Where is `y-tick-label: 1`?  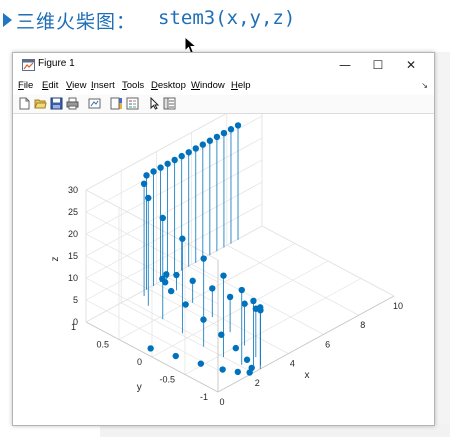
y-tick-label: 1 is located at coordinates (73, 327).